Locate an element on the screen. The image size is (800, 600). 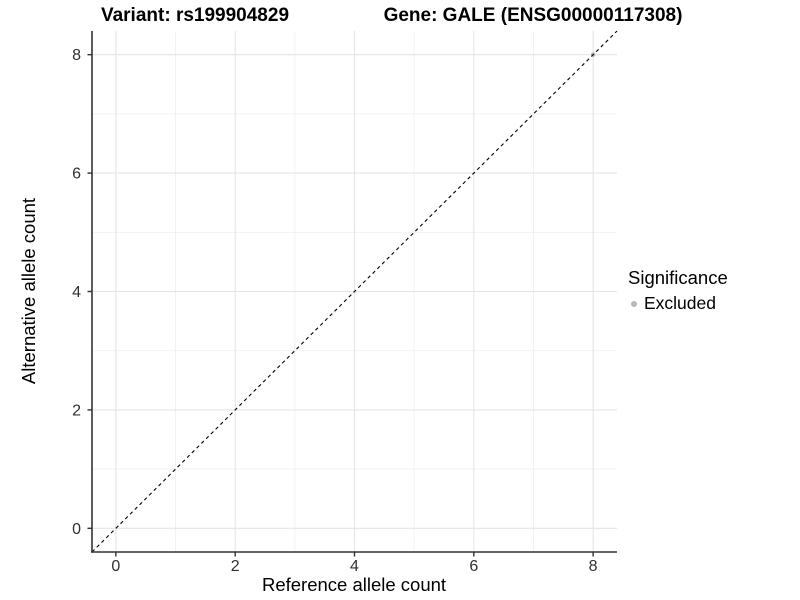
y-axis-title: Alternative allele count is located at coordinates (28, 291).